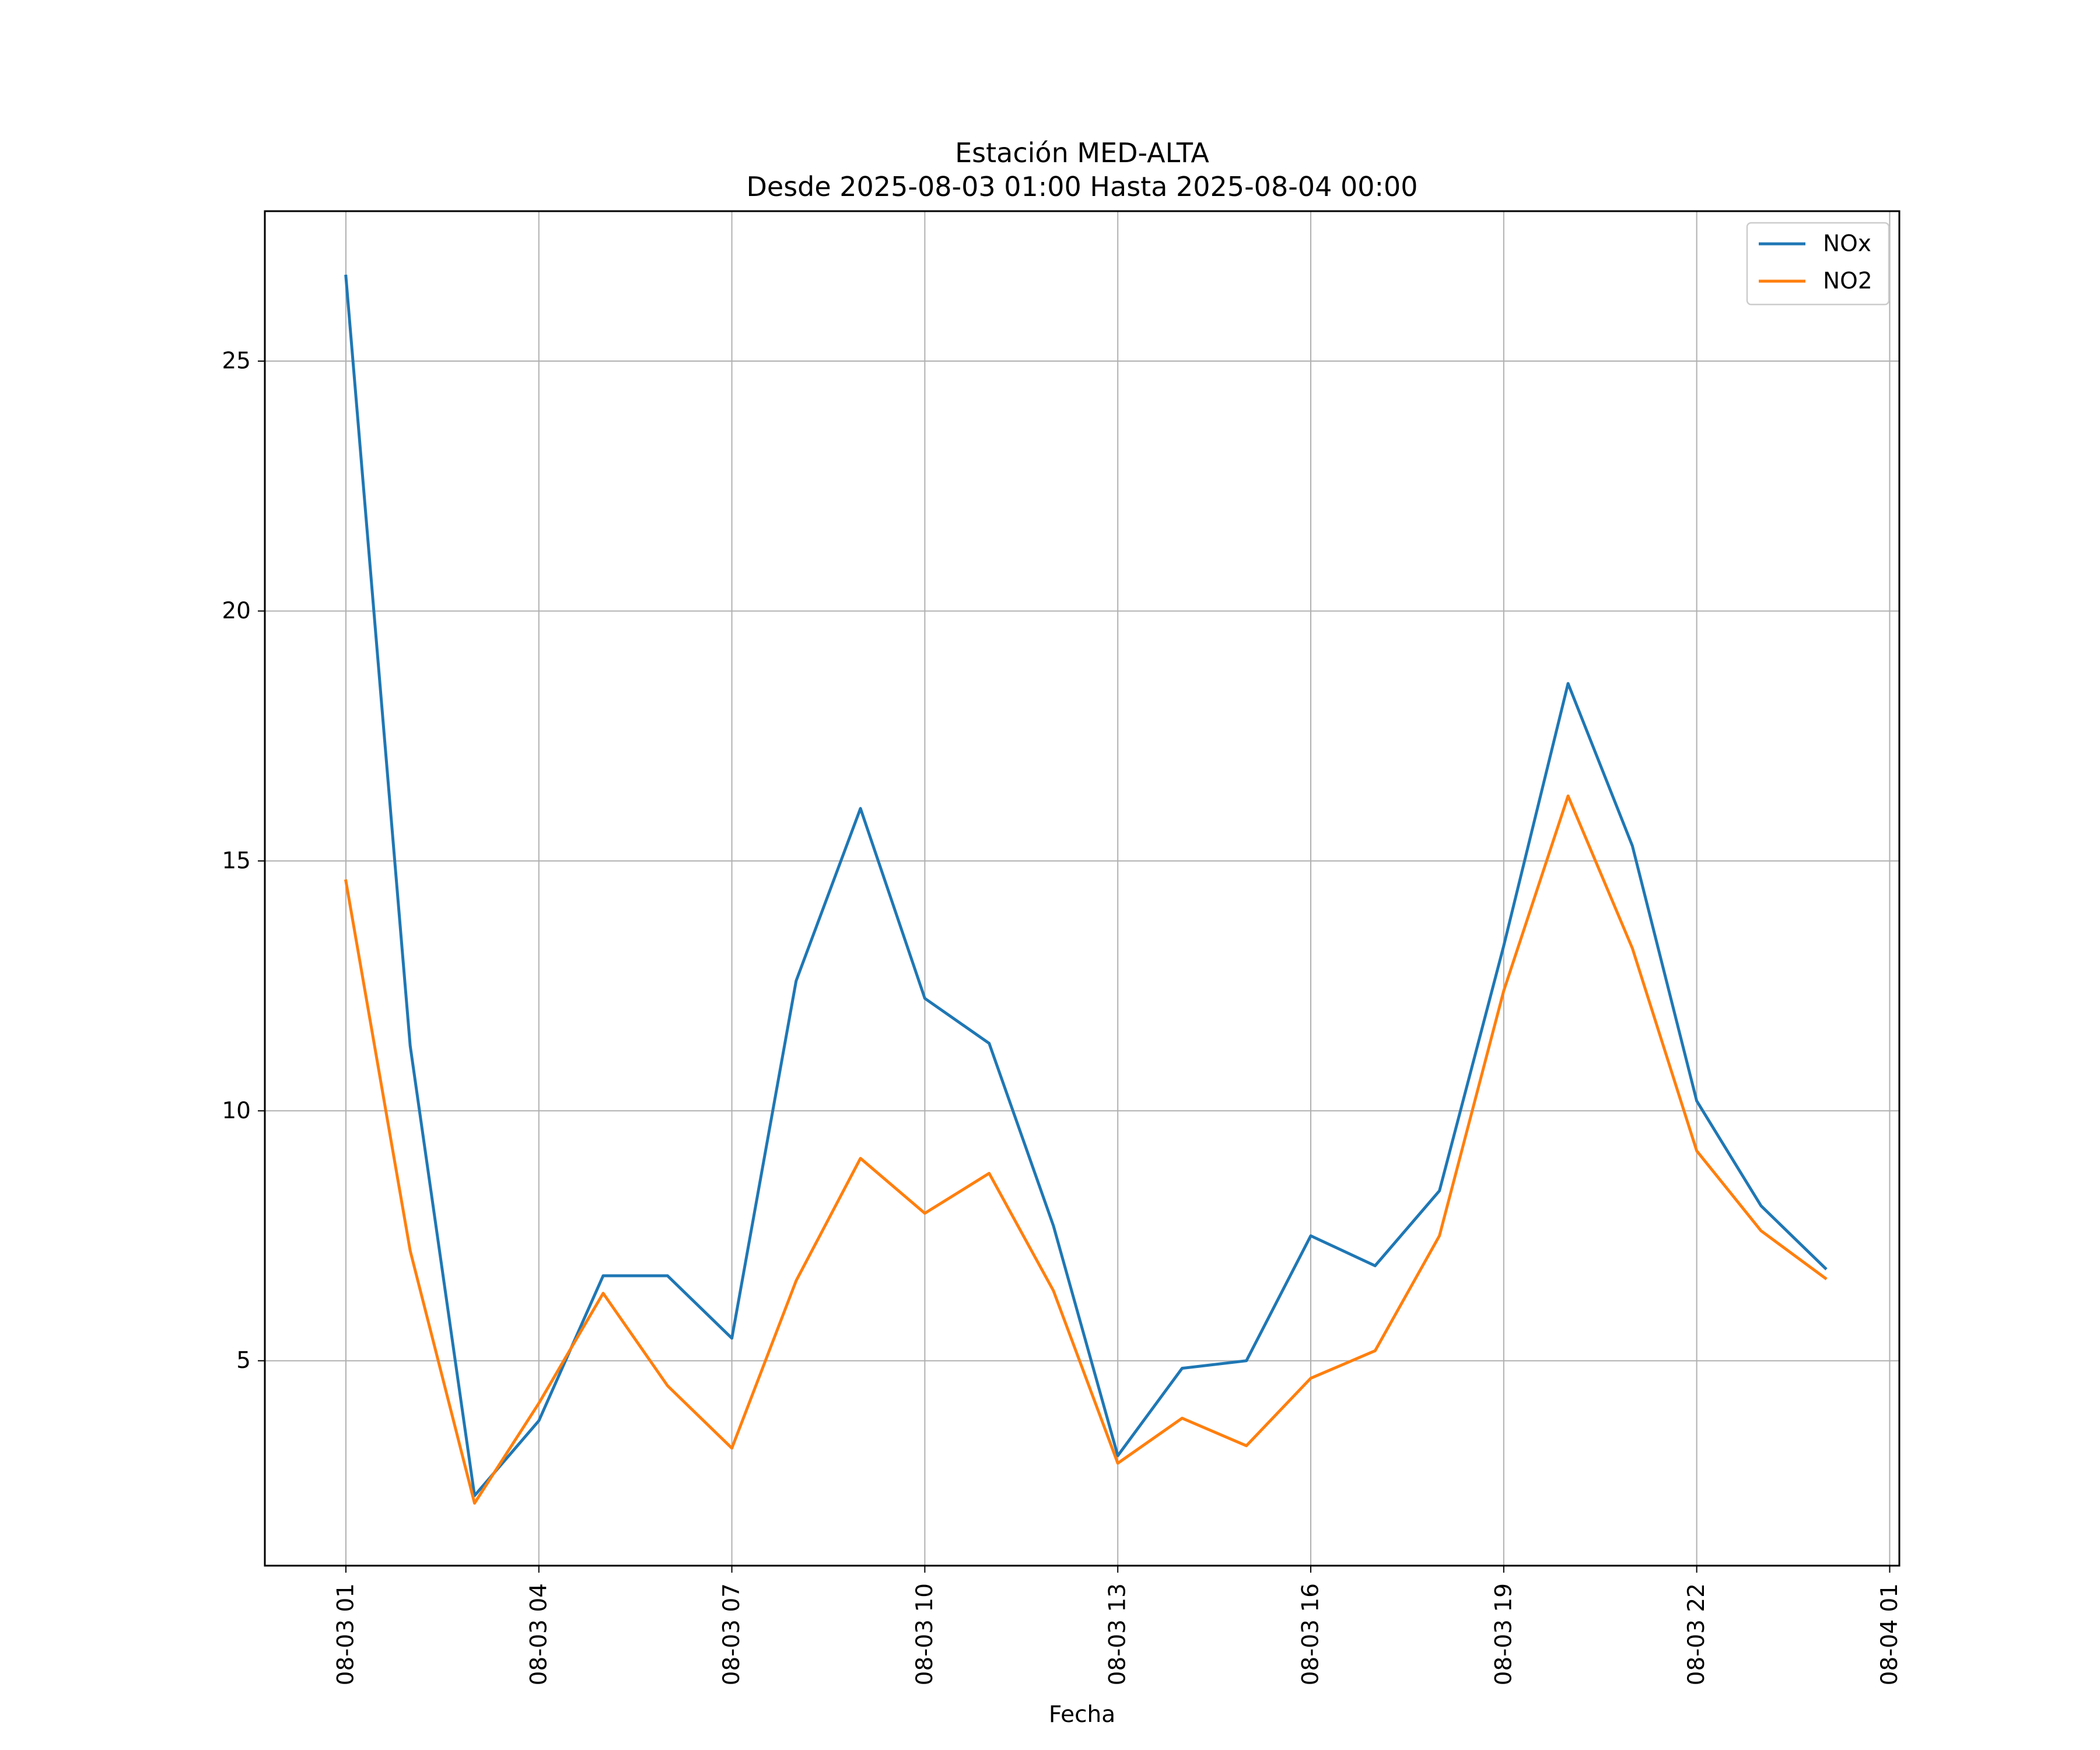 This screenshot has height=1750, width=2100. What do you see at coordinates (925, 1634) in the screenshot?
I see `x-tick-label: 08-03 10` at bounding box center [925, 1634].